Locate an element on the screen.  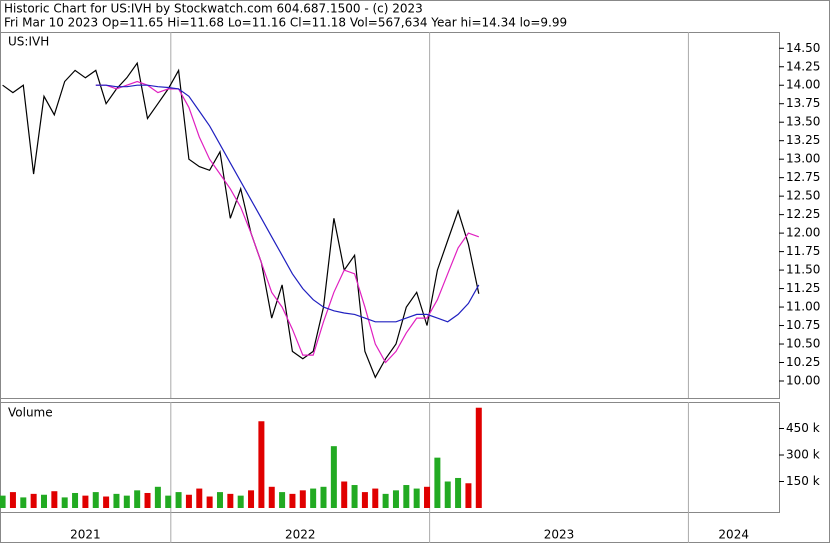
y-tick-label: 12.25 is located at coordinates (803, 214).